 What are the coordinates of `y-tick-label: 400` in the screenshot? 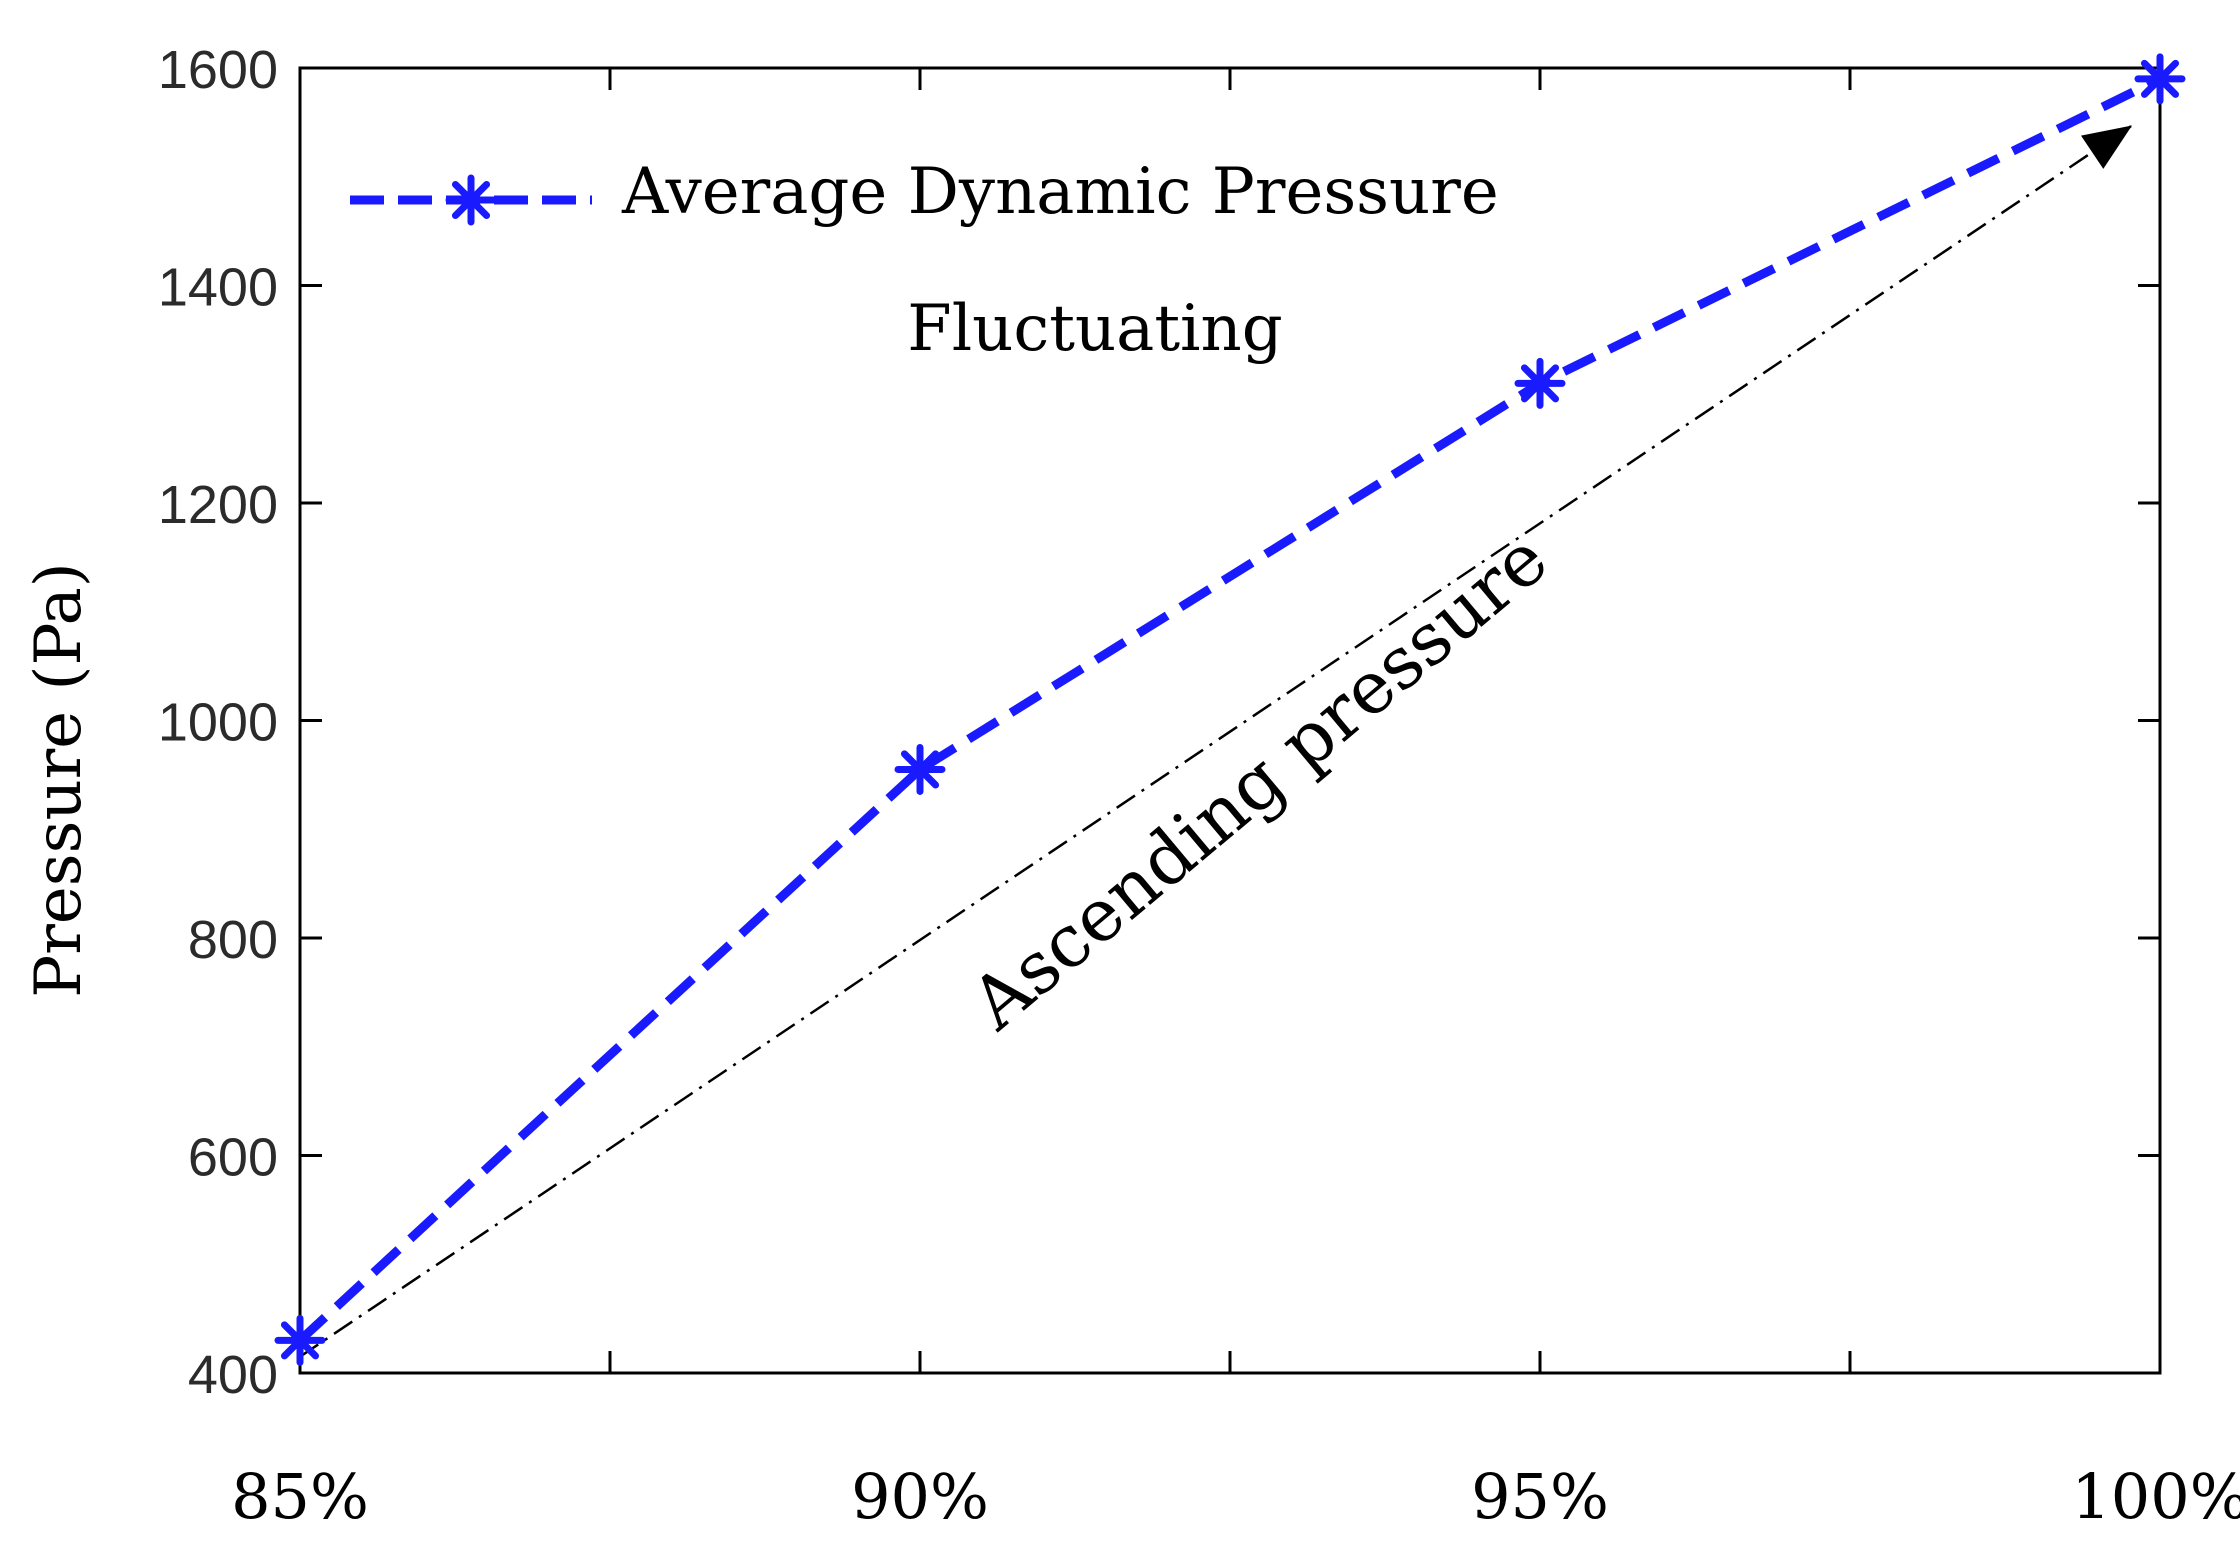 It's located at (233, 1375).